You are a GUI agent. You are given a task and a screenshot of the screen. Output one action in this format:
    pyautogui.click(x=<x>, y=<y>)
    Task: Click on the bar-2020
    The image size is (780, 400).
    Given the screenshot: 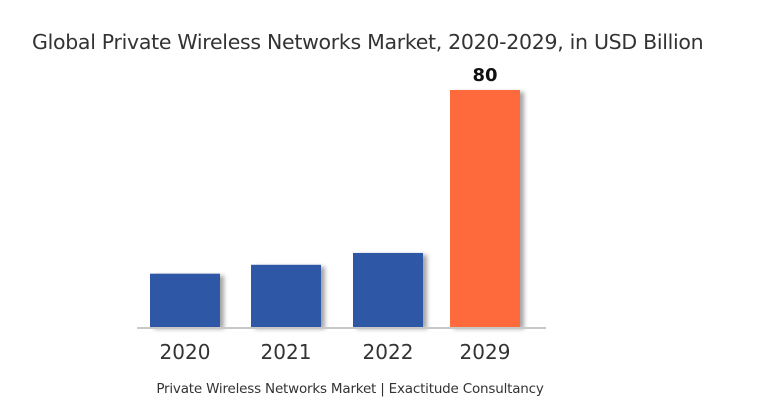 What is the action you would take?
    pyautogui.click(x=185, y=300)
    